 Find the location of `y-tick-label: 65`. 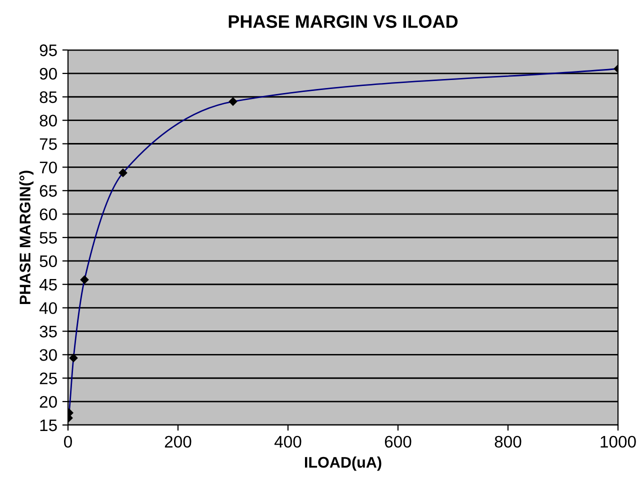

y-tick-label: 65 is located at coordinates (48, 191).